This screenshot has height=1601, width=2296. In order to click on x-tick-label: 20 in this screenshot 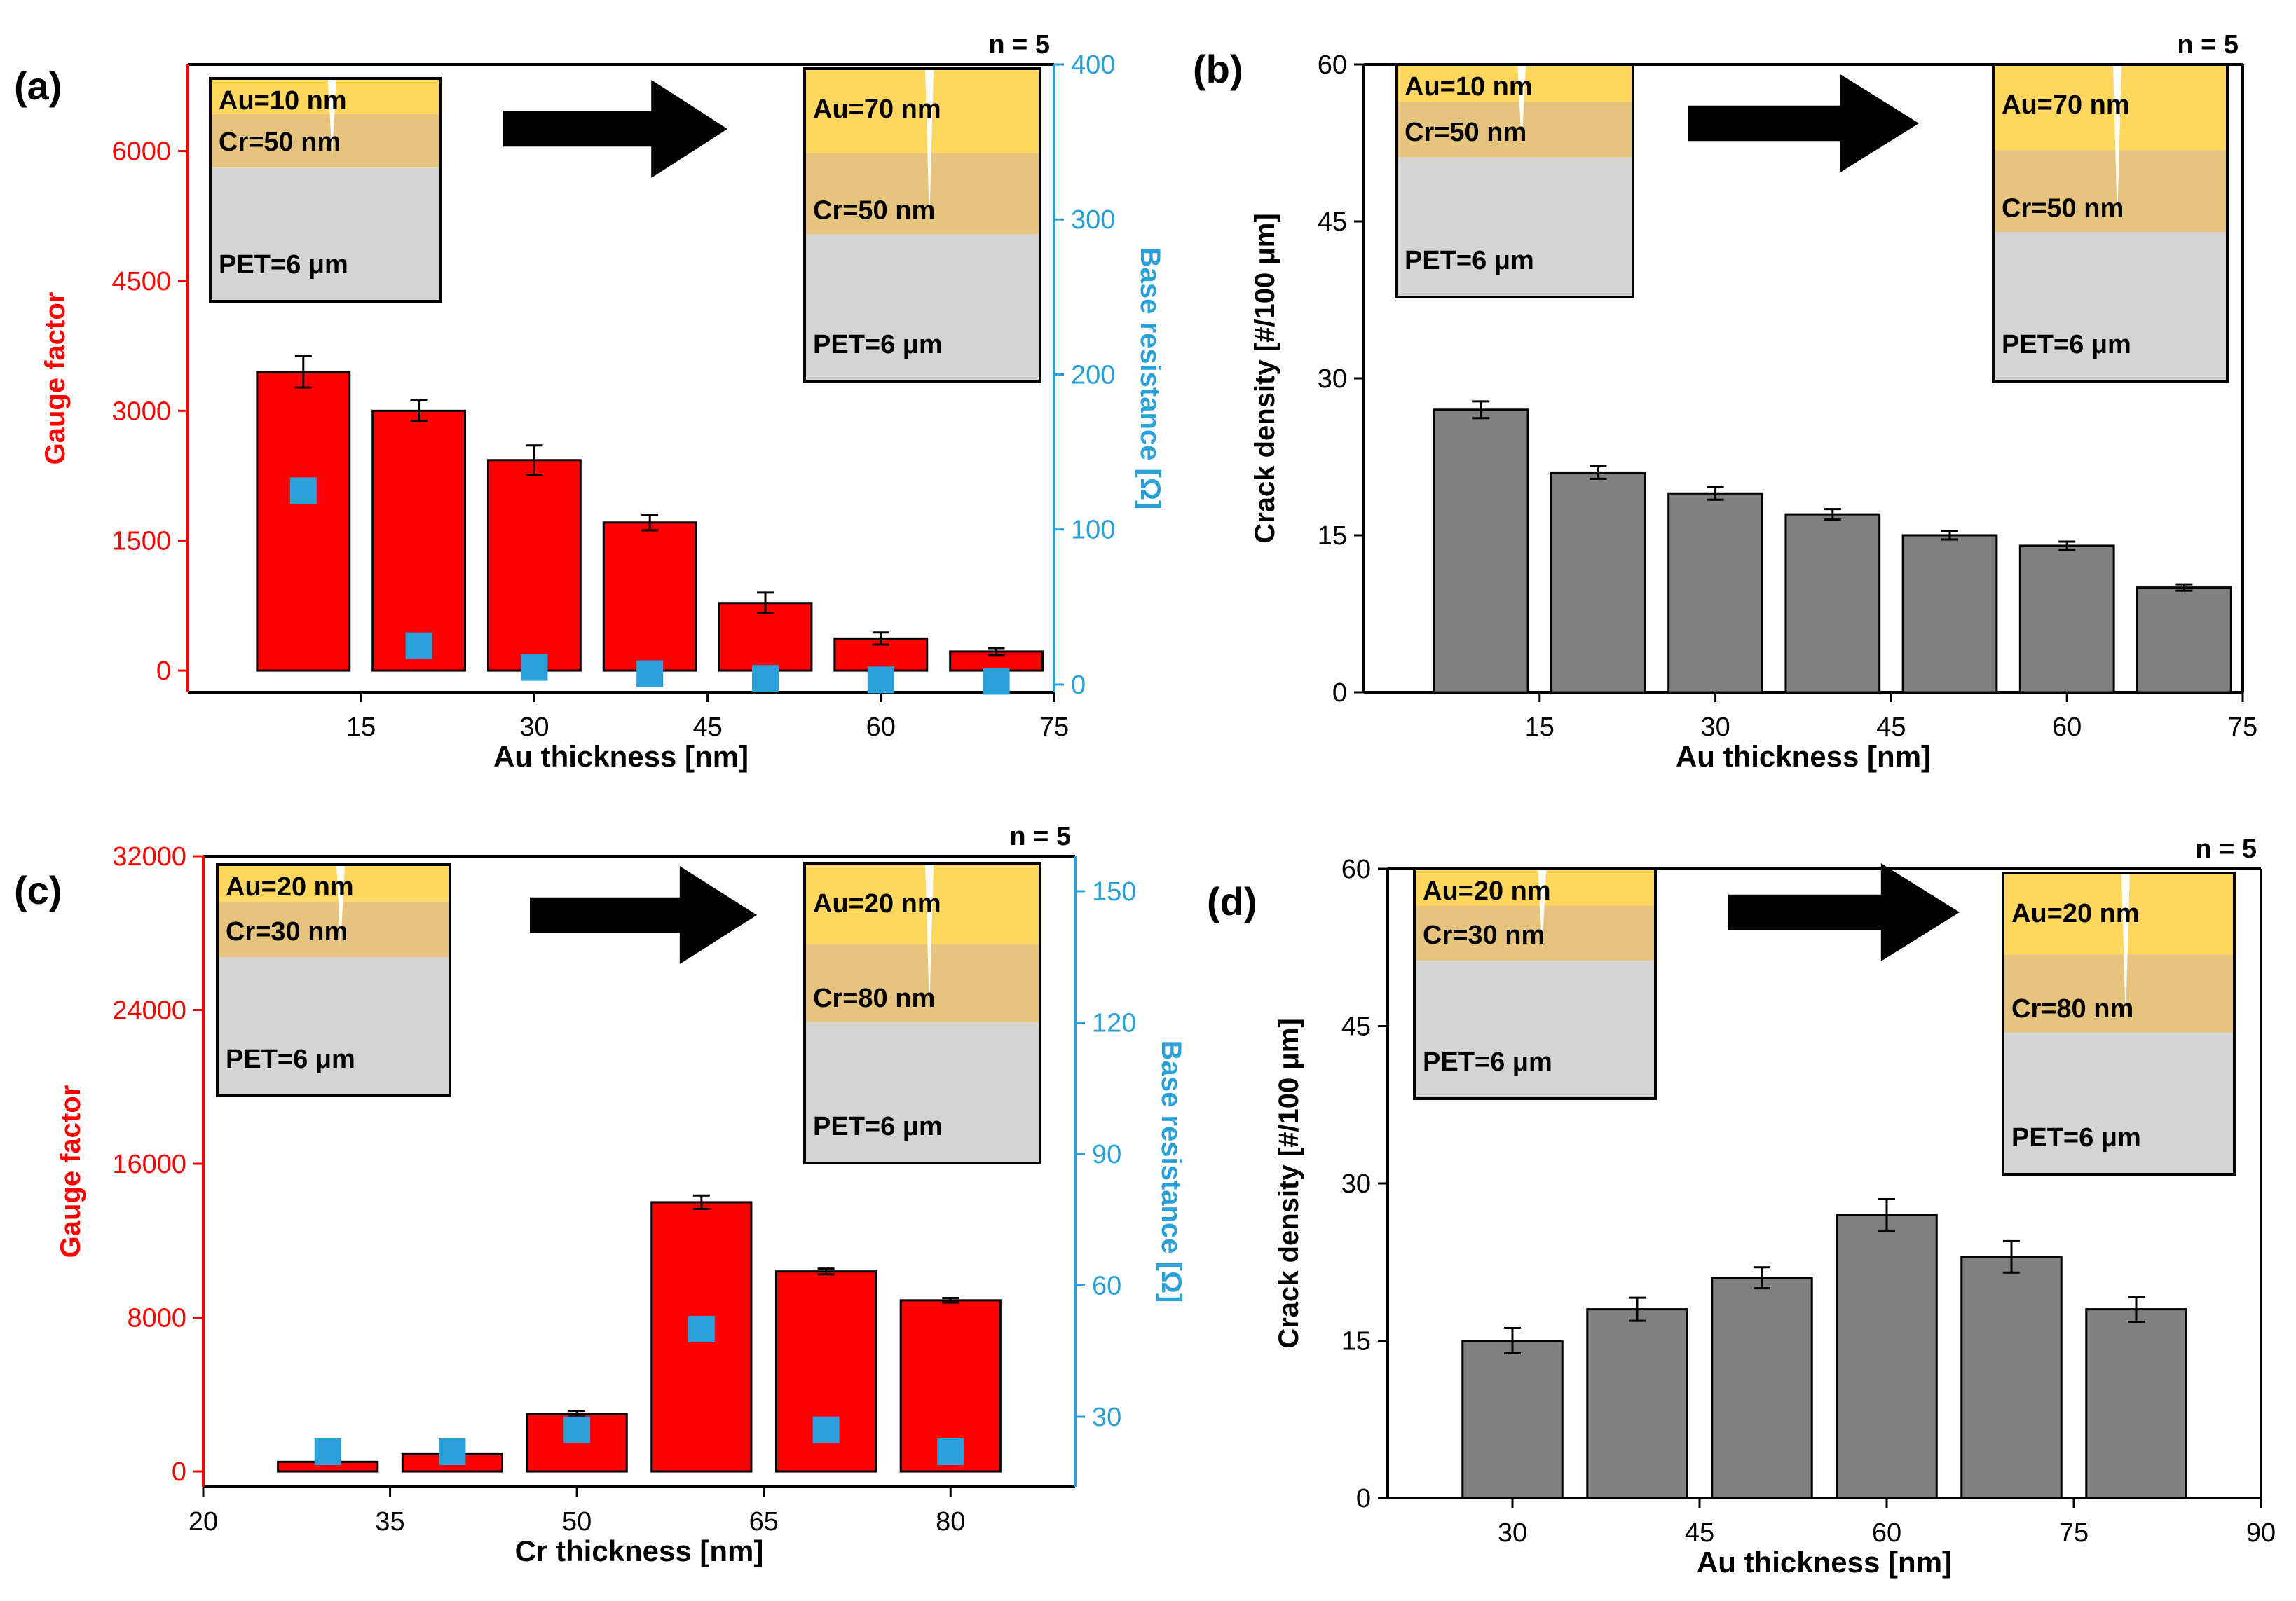, I will do `click(203, 1522)`.